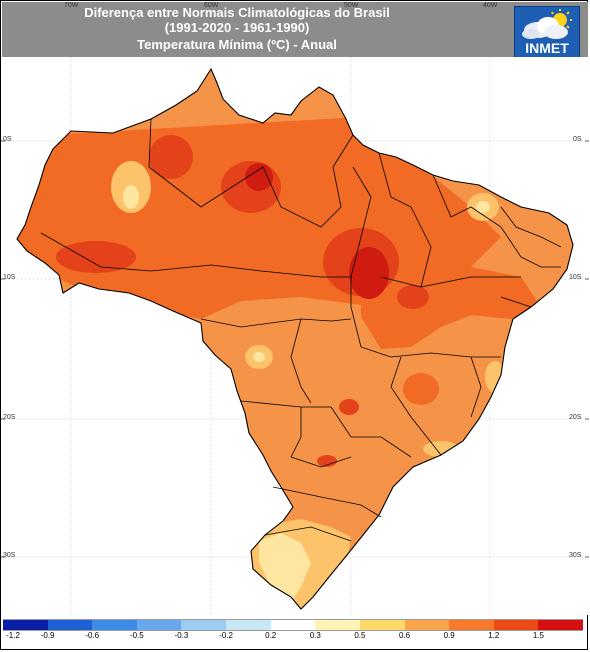 This screenshot has width=590, height=652. What do you see at coordinates (13, 635) in the screenshot?
I see `legend-tick-label: -1.2` at bounding box center [13, 635].